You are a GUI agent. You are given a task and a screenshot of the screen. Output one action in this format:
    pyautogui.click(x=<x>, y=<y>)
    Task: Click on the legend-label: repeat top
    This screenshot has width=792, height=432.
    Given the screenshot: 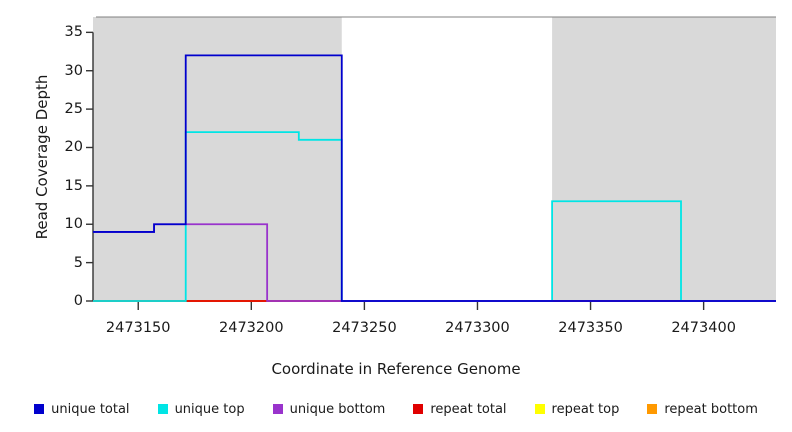 What is the action you would take?
    pyautogui.click(x=585, y=409)
    